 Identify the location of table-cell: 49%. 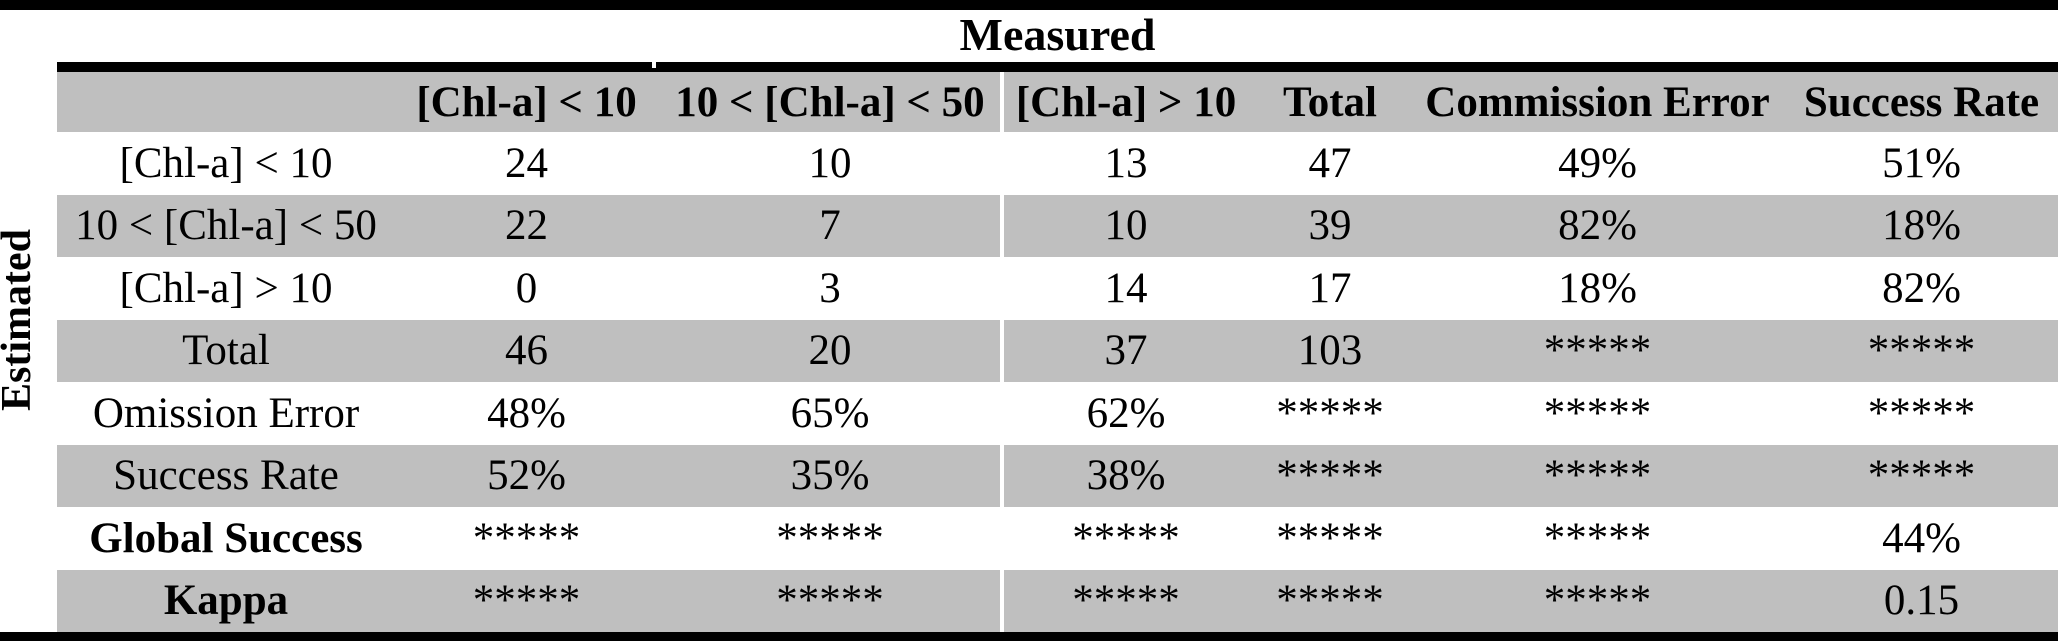
(1597, 163).